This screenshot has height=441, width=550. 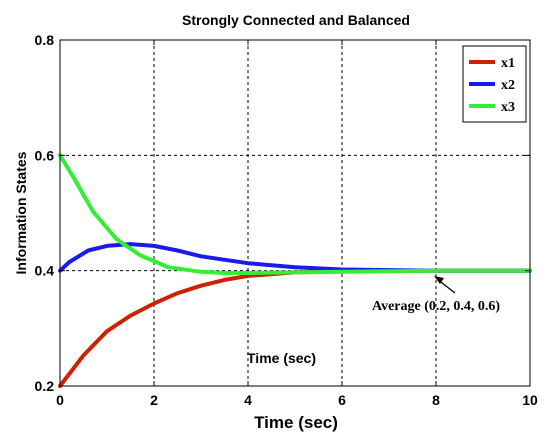 I want to click on average-arrow-icon, so click(x=445, y=285).